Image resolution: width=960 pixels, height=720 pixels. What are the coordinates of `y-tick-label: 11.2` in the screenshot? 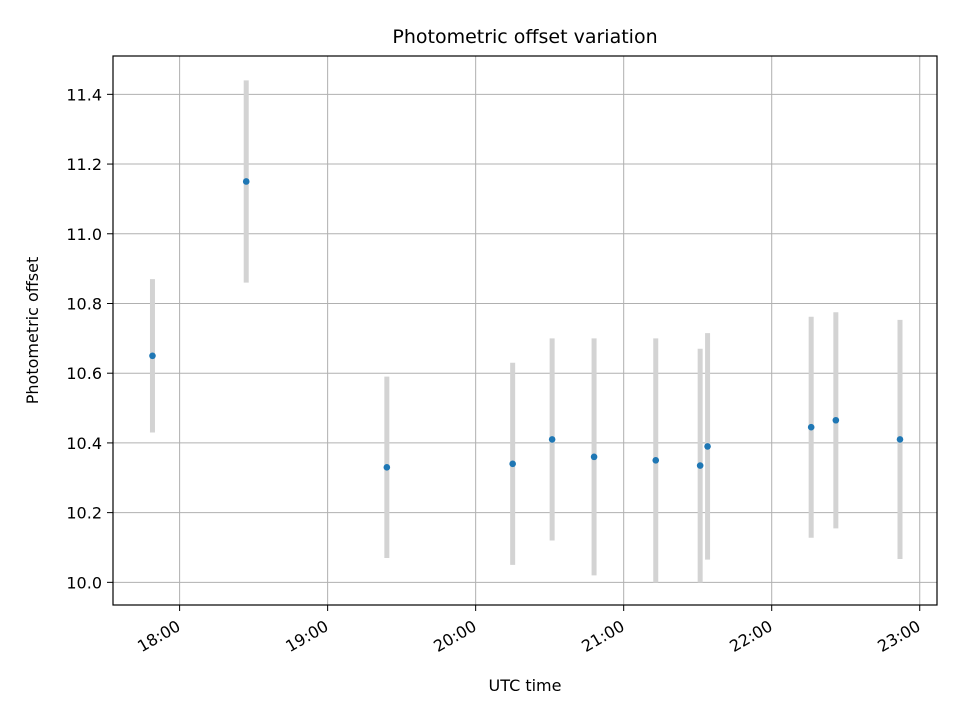 It's located at (84, 164).